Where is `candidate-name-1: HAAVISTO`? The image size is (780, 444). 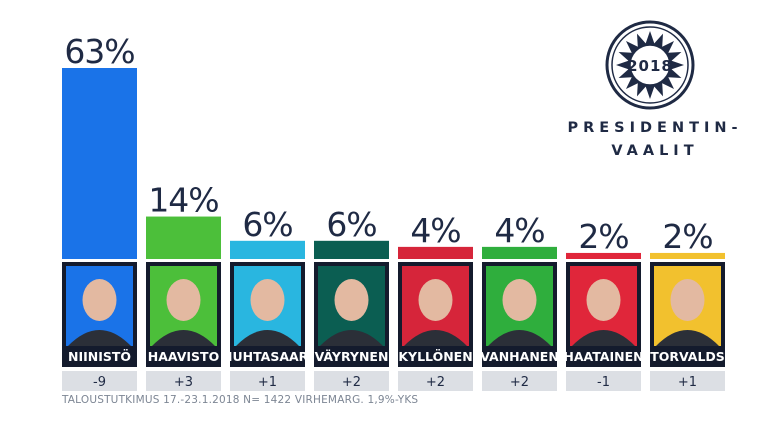 candidate-name-1: HAAVISTO is located at coordinates (183, 356).